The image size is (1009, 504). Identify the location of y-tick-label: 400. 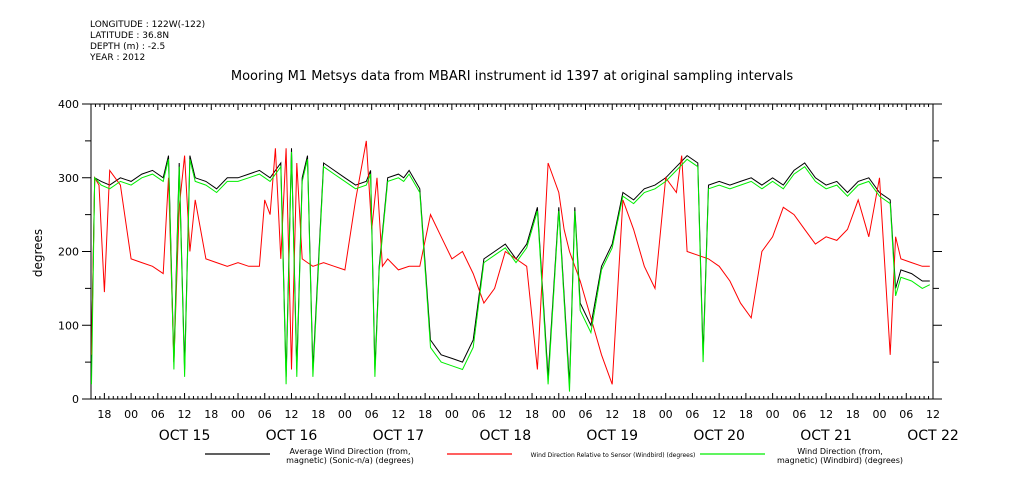
(68, 104).